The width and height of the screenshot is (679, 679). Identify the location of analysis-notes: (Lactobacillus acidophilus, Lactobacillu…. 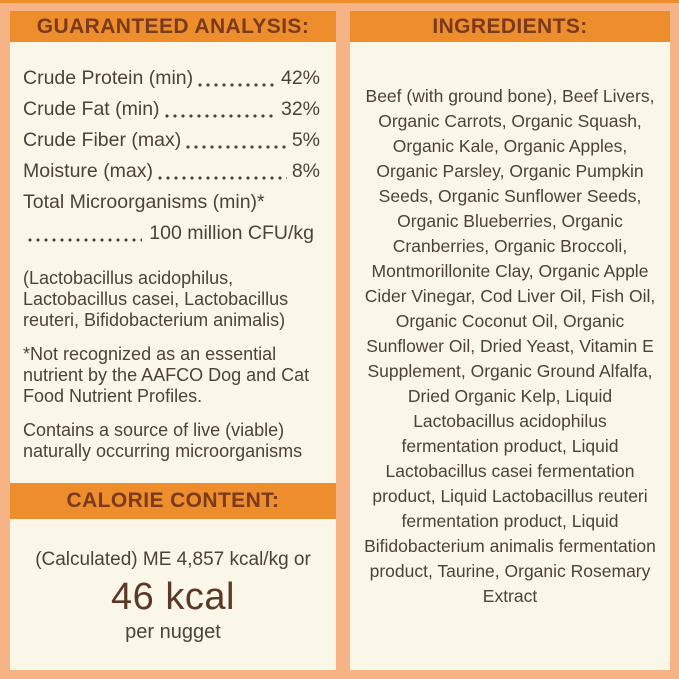
(173, 365).